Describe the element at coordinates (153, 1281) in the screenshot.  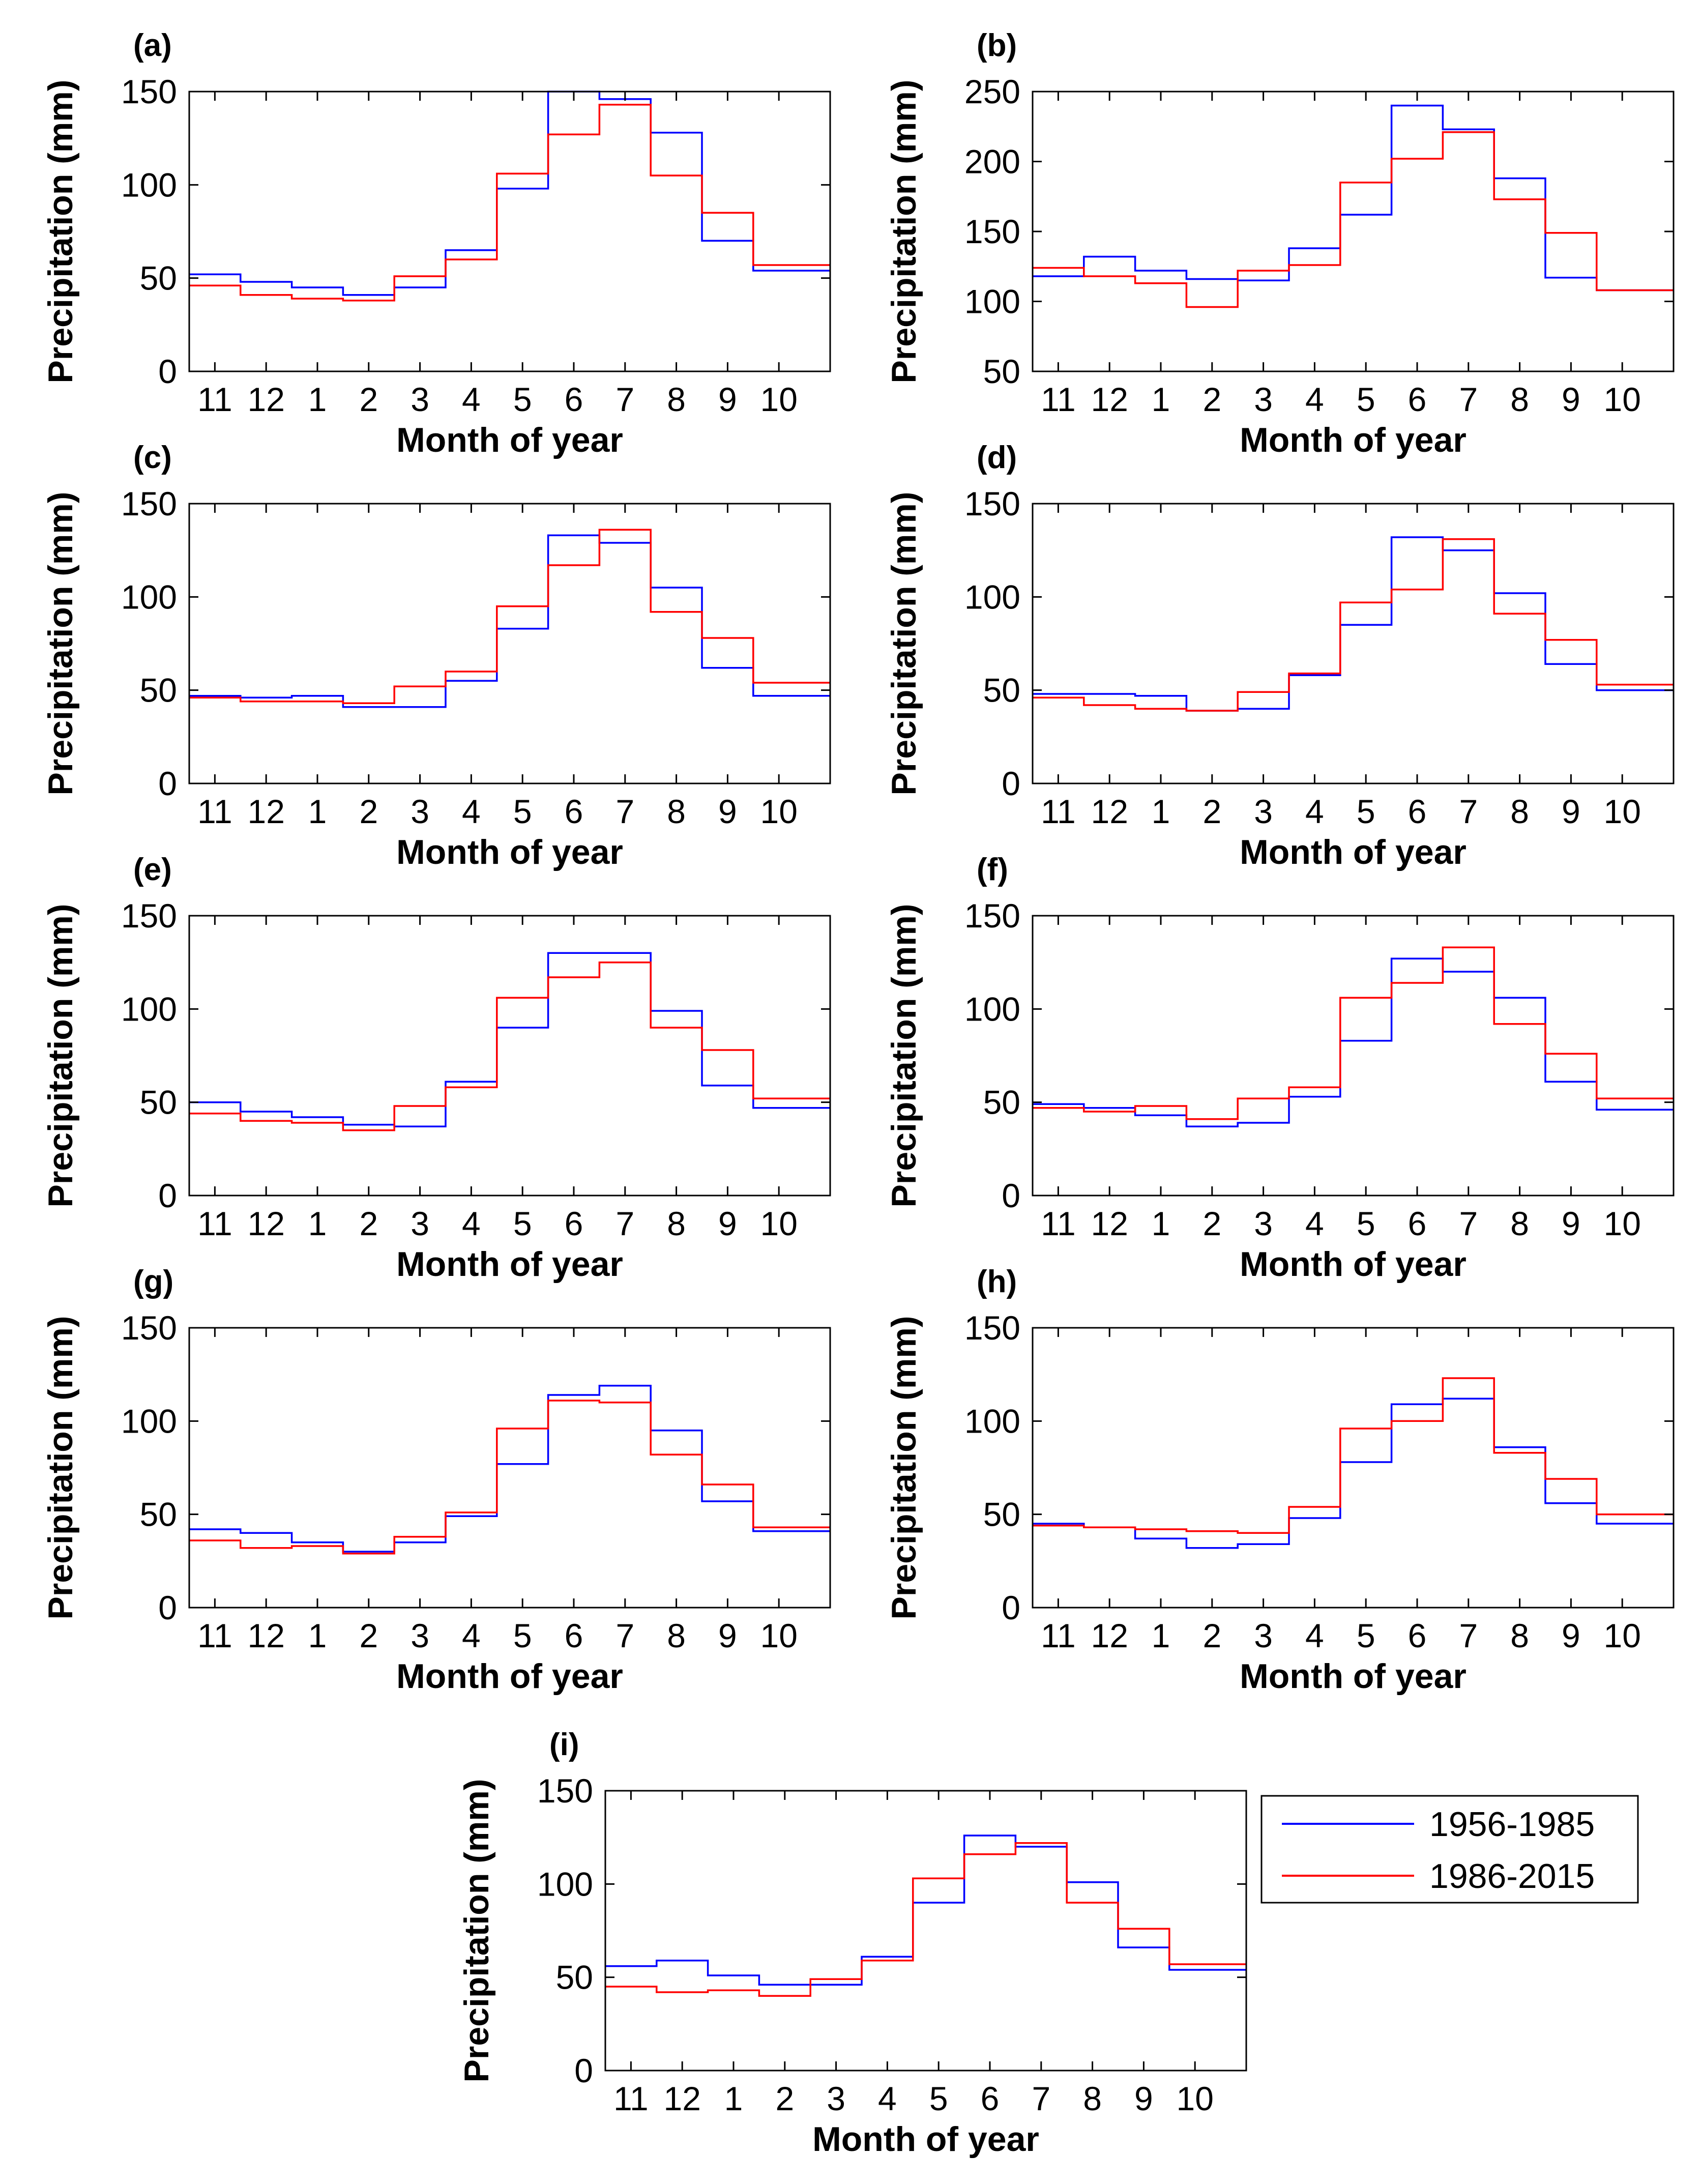
I see `panel-label: (g)` at that location.